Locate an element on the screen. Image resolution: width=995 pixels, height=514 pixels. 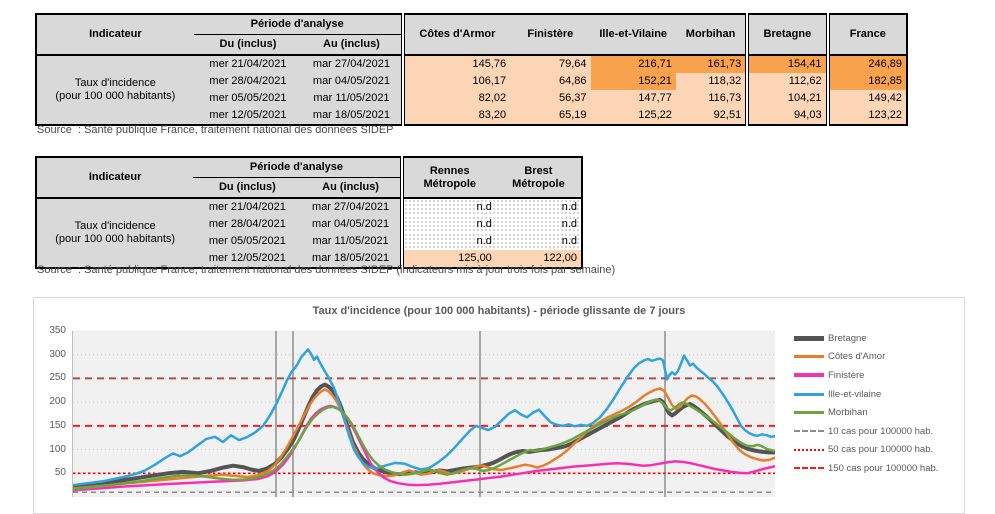
value-cell: 65,19 is located at coordinates (550, 116).